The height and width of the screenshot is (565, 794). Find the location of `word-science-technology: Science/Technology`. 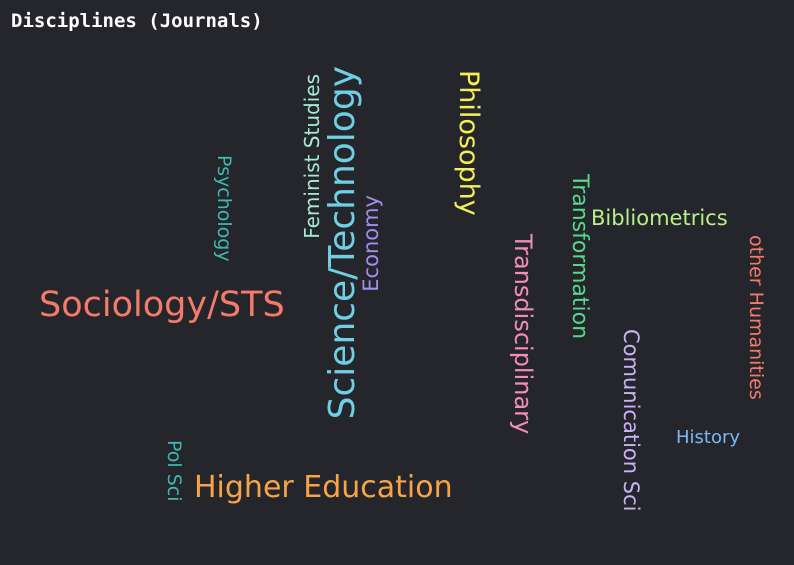

word-science-technology: Science/Technology is located at coordinates (342, 243).